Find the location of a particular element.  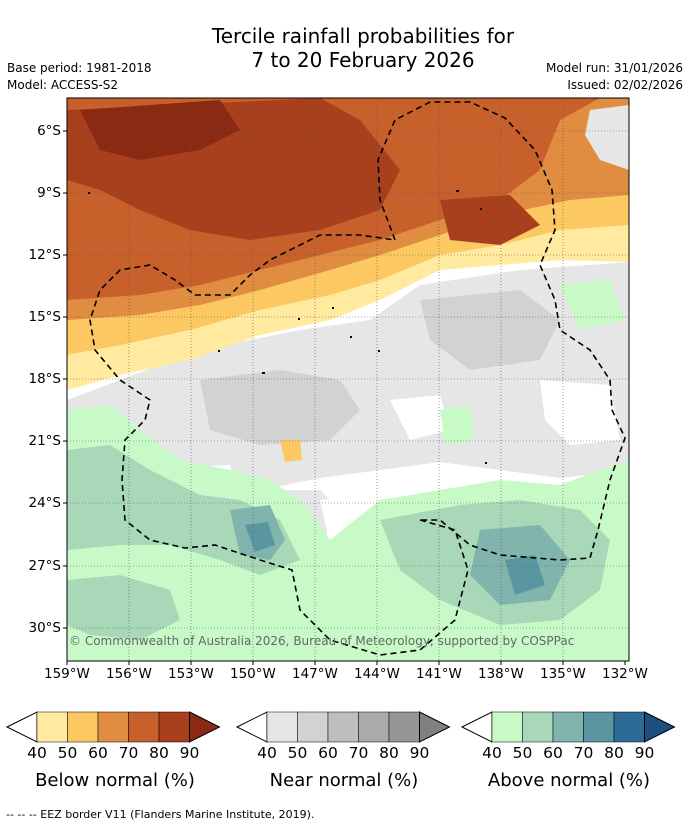

base-period: Base period: 1981-2018 is located at coordinates (79, 68).